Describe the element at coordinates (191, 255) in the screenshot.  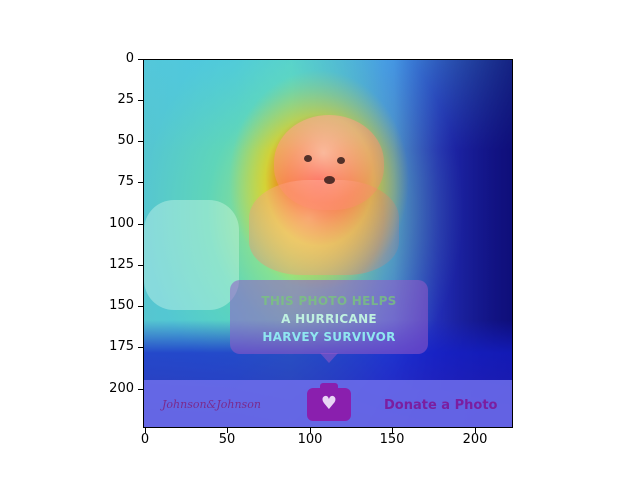
I see `car-seat-shape` at that location.